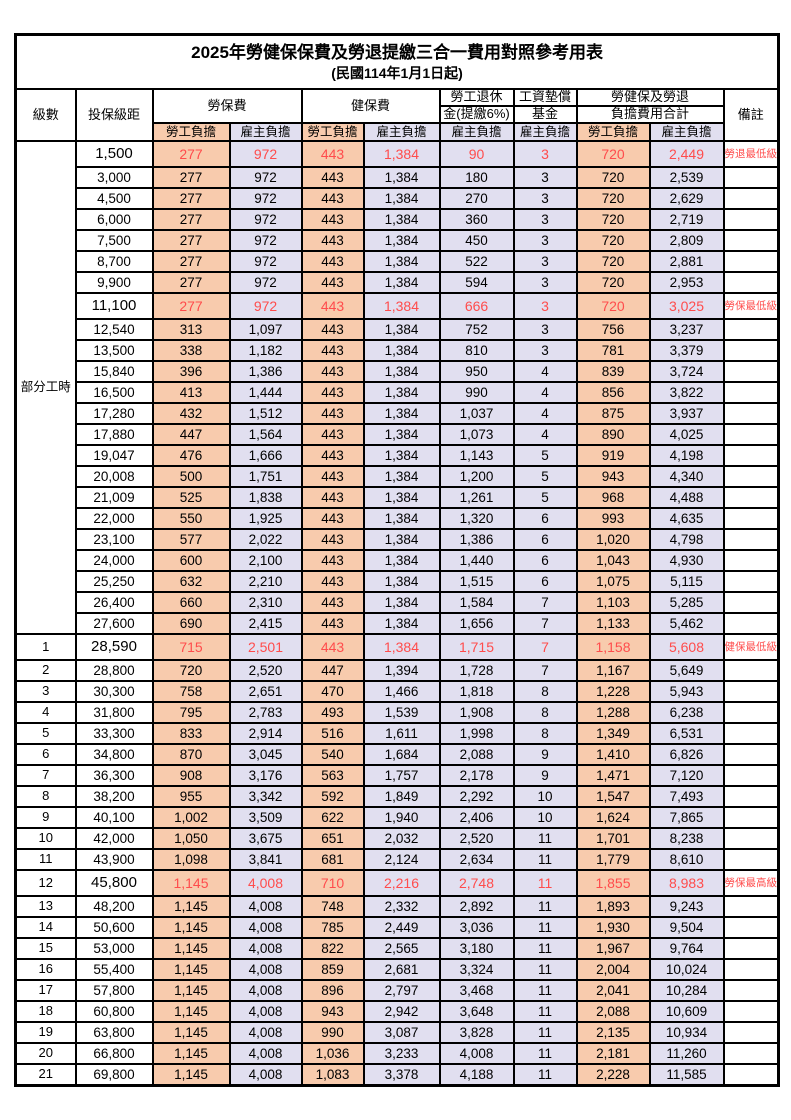  Describe the element at coordinates (686, 581) in the screenshot. I see `value-cell: 5,115` at that location.